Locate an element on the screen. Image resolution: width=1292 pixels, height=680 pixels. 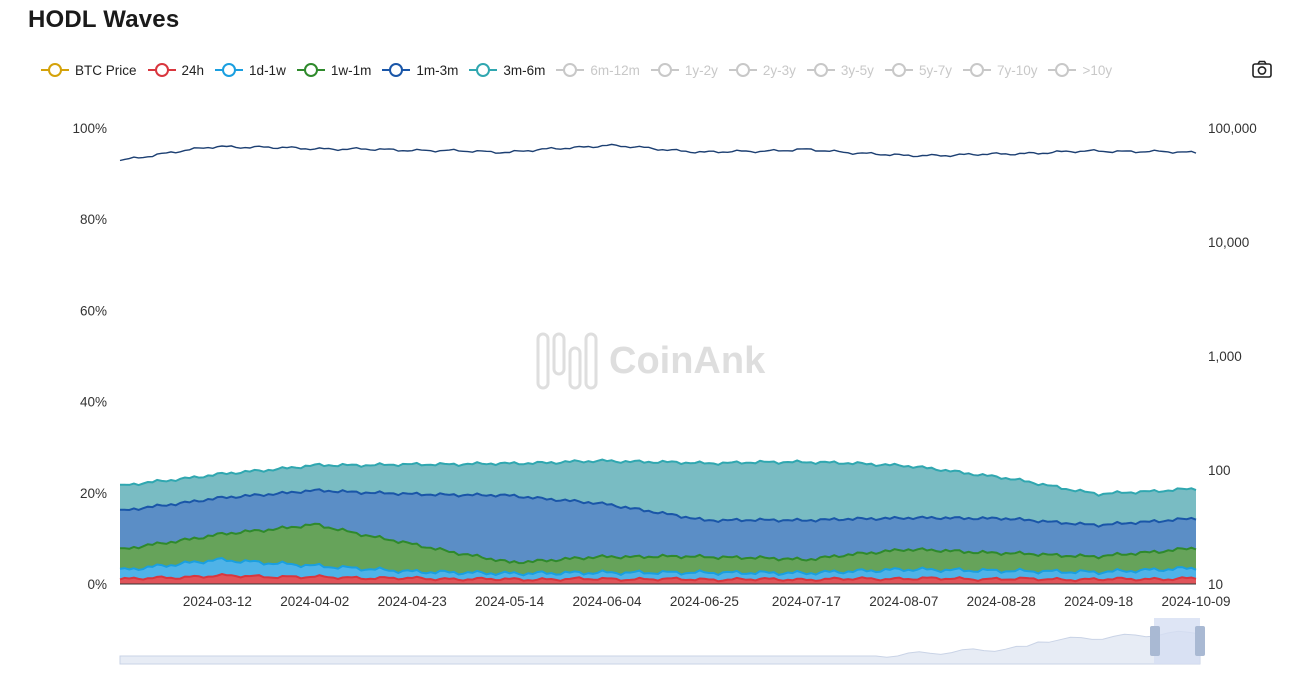
save-image-camera-icon is located at coordinates (1262, 69).